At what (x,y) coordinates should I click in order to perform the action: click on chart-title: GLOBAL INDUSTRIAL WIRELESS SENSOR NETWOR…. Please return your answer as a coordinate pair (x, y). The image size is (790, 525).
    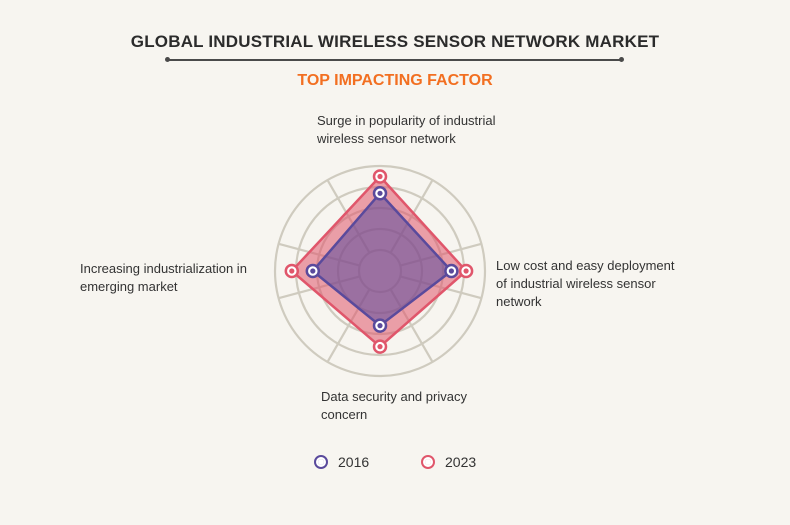
    Looking at the image, I should click on (395, 41).